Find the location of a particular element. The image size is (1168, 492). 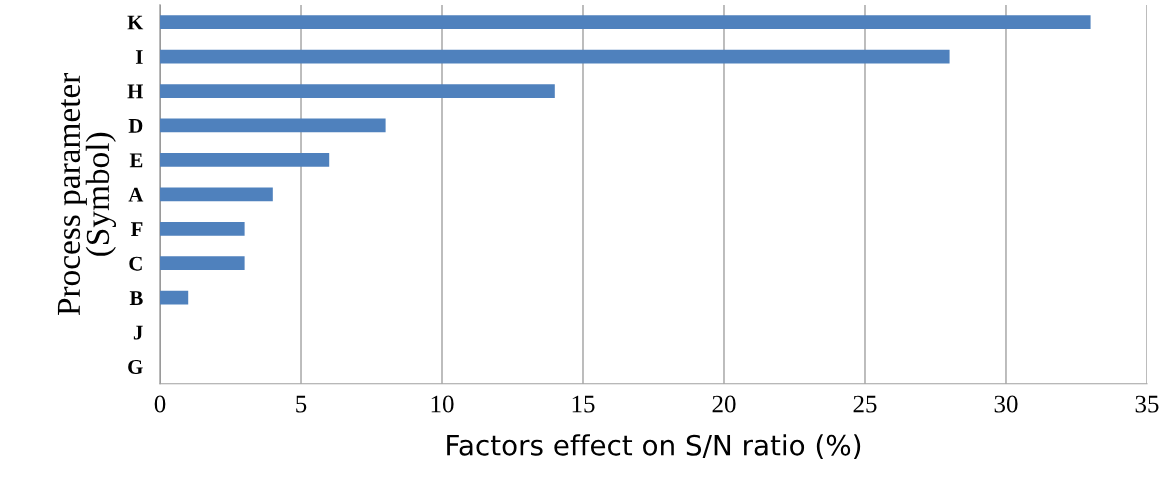

x-tick-label: 35 is located at coordinates (1147, 404).